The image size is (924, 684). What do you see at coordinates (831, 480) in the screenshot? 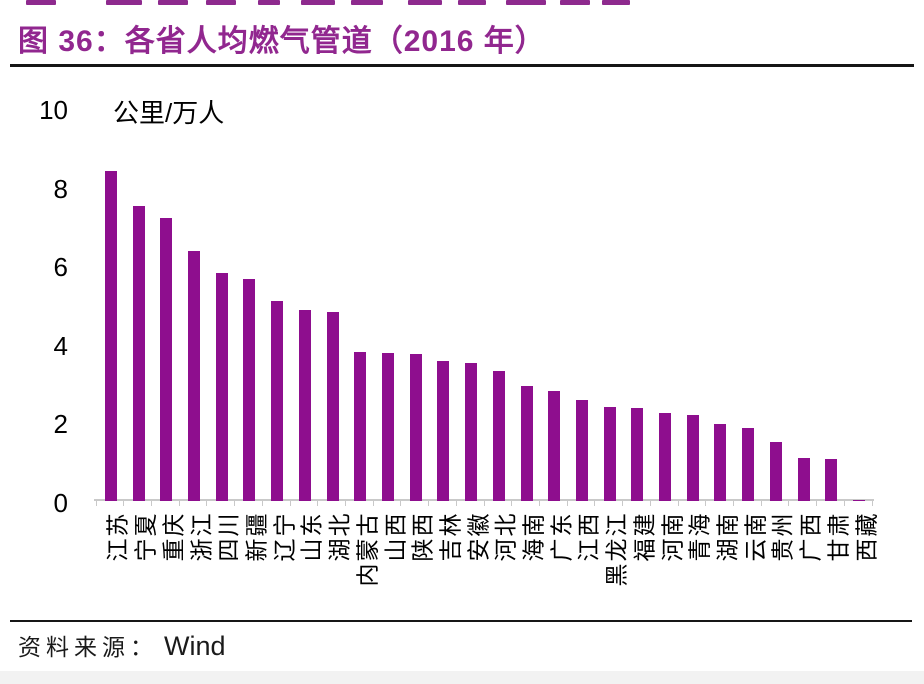
I see `bar-甘肃` at bounding box center [831, 480].